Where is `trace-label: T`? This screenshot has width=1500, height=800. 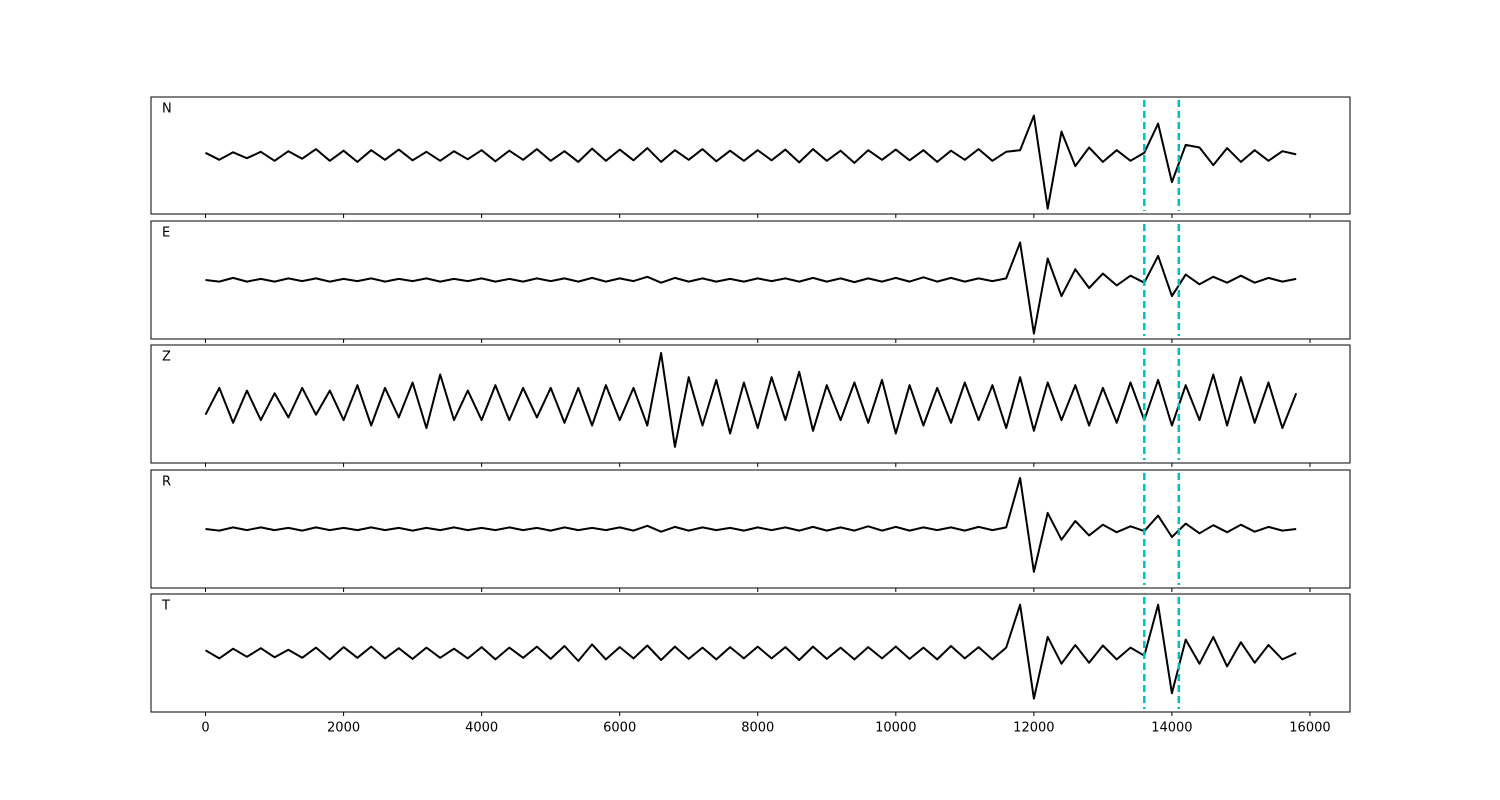 trace-label: T is located at coordinates (165, 606).